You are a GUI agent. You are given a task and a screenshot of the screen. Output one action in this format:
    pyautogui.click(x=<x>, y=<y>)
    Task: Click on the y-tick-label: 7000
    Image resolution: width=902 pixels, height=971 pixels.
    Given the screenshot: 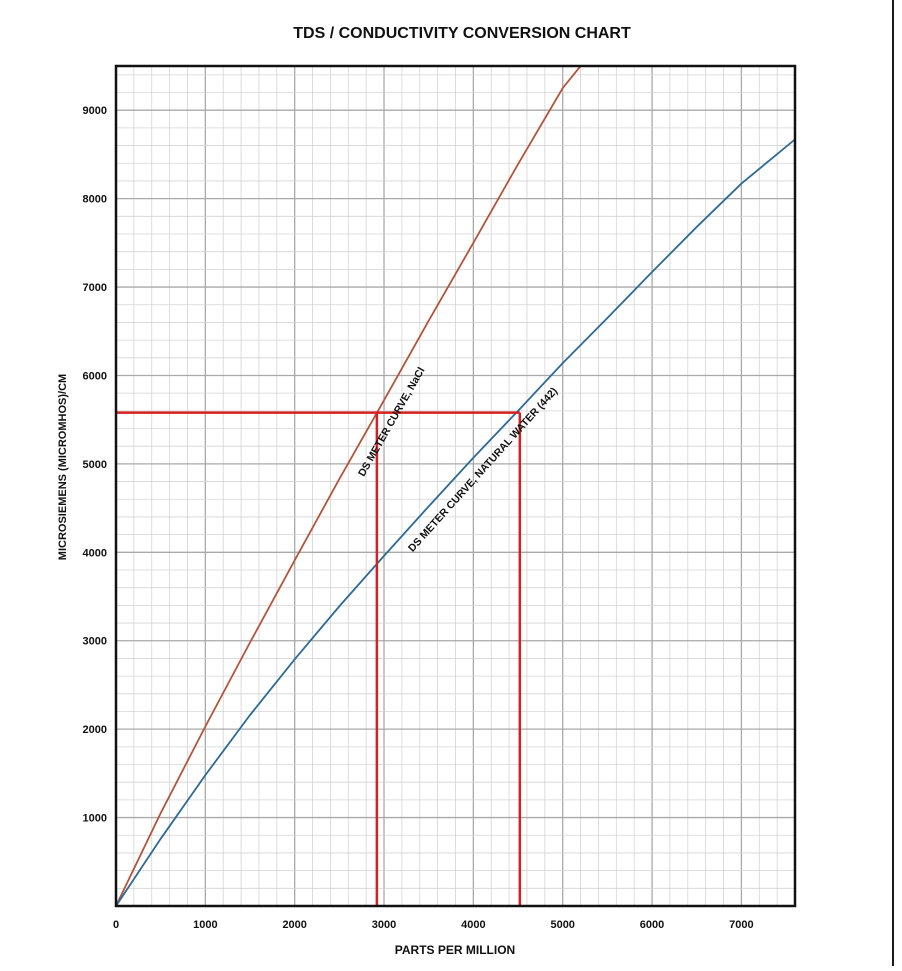 What is the action you would take?
    pyautogui.click(x=95, y=288)
    